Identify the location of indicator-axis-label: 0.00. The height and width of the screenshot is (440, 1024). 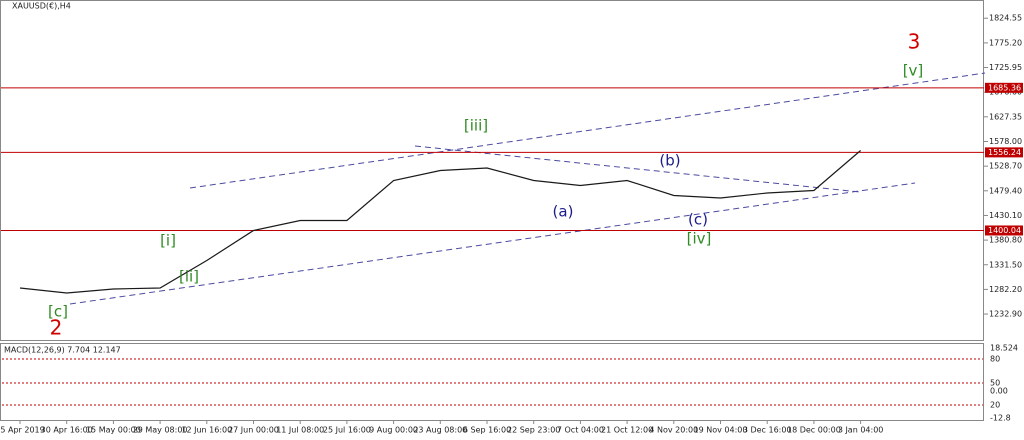
(999, 391).